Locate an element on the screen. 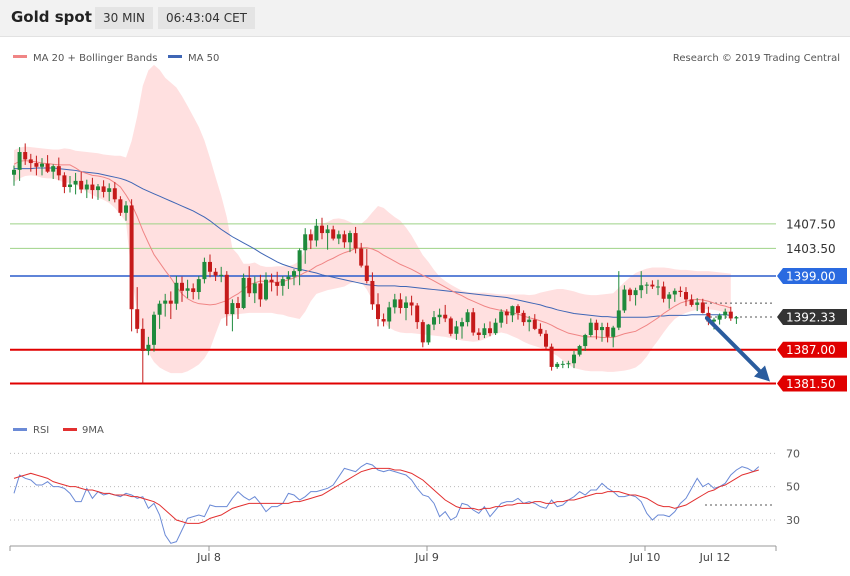 This screenshot has width=850, height=576. x-axis-label: Jul 9 is located at coordinates (426, 557).